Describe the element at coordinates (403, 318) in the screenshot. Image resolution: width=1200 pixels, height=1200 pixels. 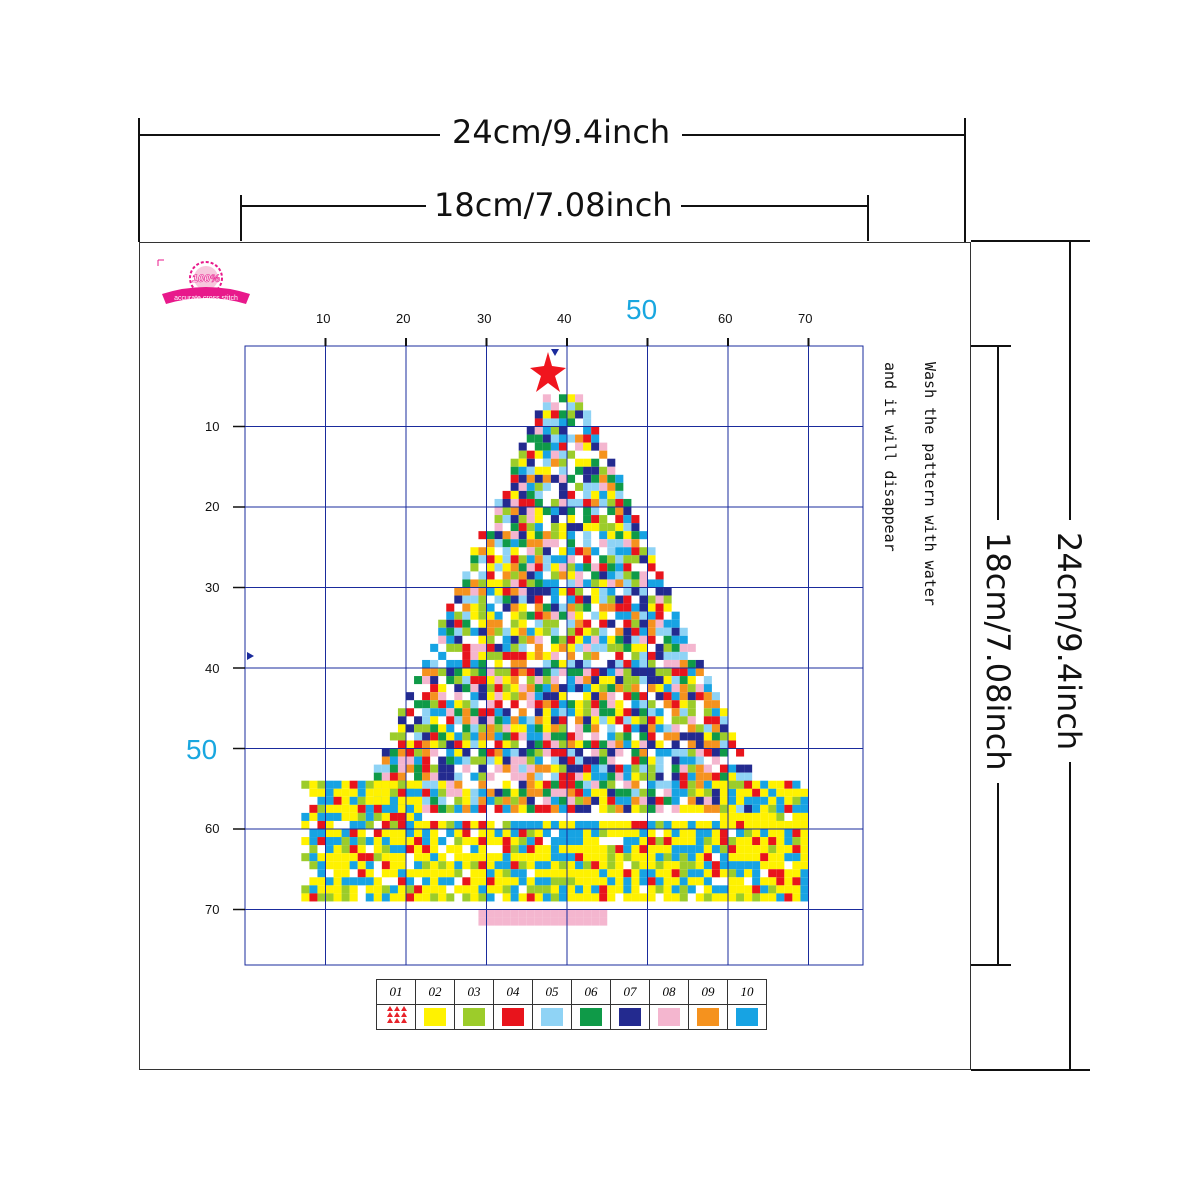
I see `x-tick-20: 20` at that location.